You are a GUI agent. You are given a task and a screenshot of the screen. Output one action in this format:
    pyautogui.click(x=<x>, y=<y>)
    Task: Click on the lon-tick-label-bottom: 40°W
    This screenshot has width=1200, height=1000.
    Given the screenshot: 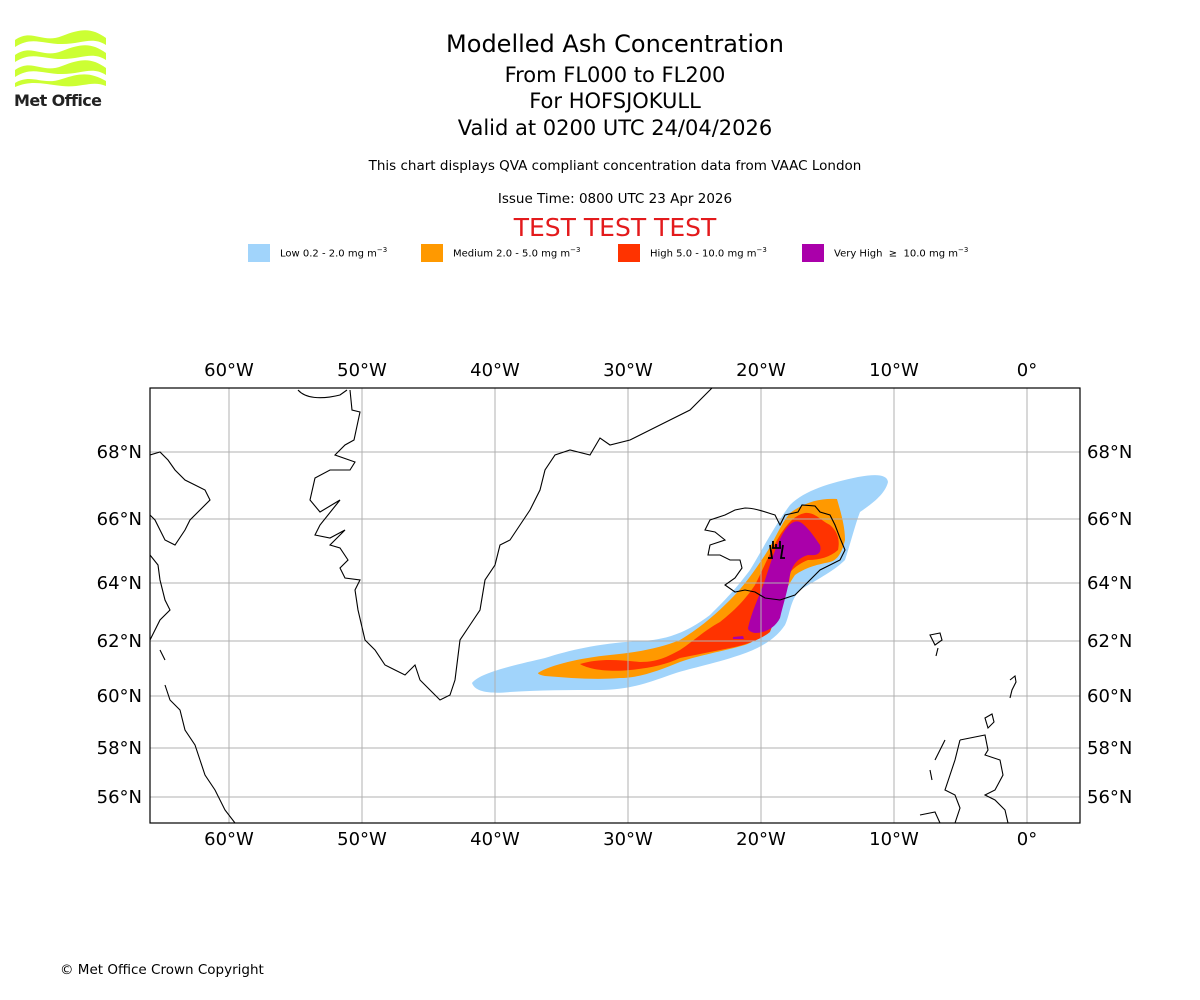 What is the action you would take?
    pyautogui.click(x=495, y=839)
    